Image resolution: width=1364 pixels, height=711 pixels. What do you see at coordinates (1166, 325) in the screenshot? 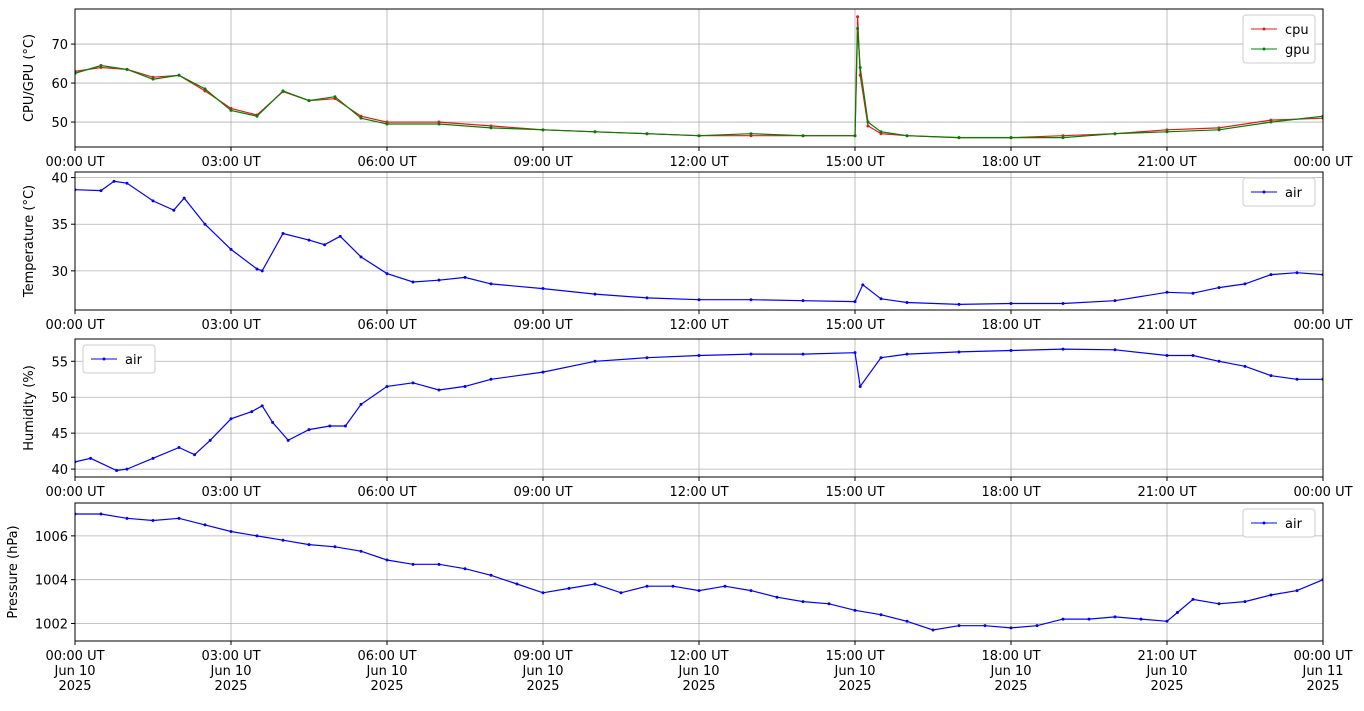
I see `x-tick-label: 21:00 UT` at bounding box center [1166, 325].